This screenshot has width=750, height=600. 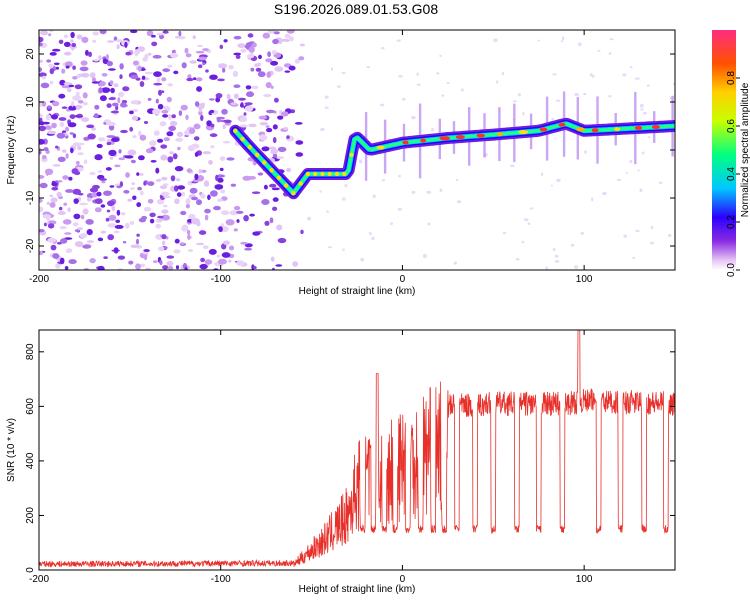 I want to click on y-tick-label: 0, so click(x=30, y=570).